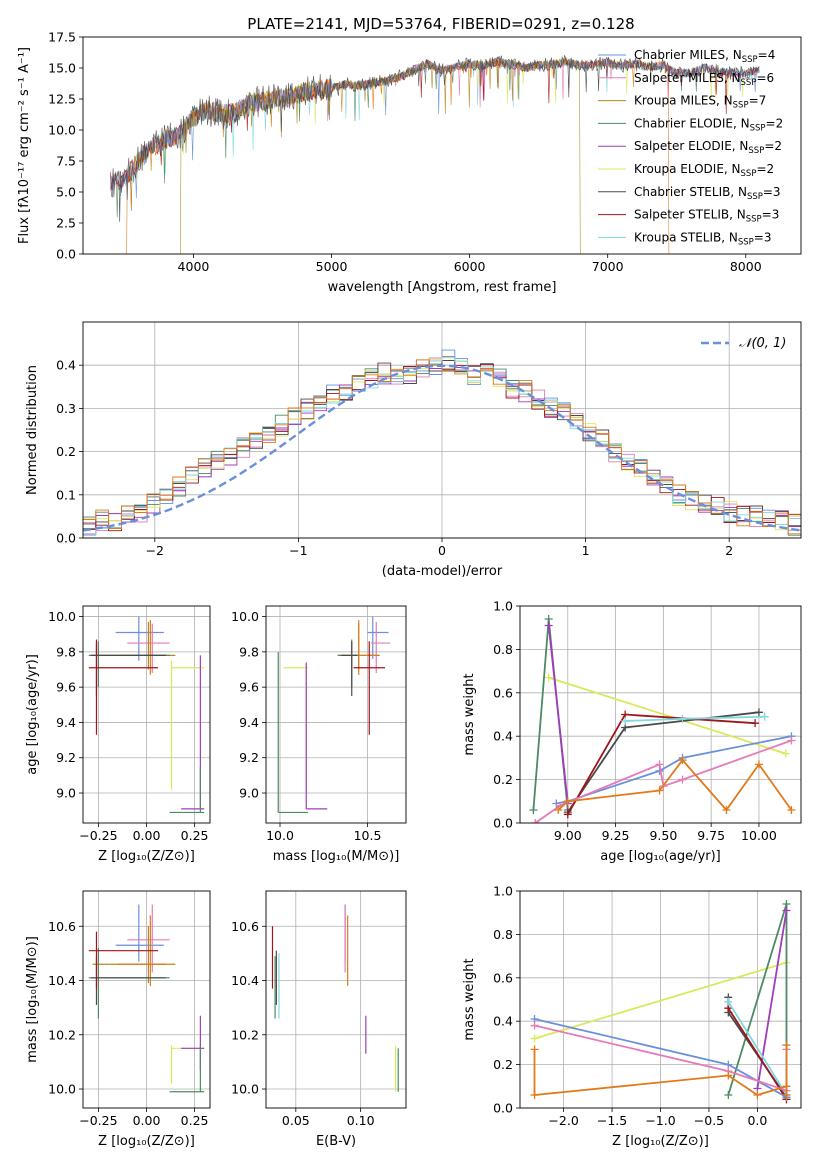 Image resolution: width=819 pixels, height=1170 pixels. I want to click on legend-label: 𝒩(0, 1), so click(762, 343).